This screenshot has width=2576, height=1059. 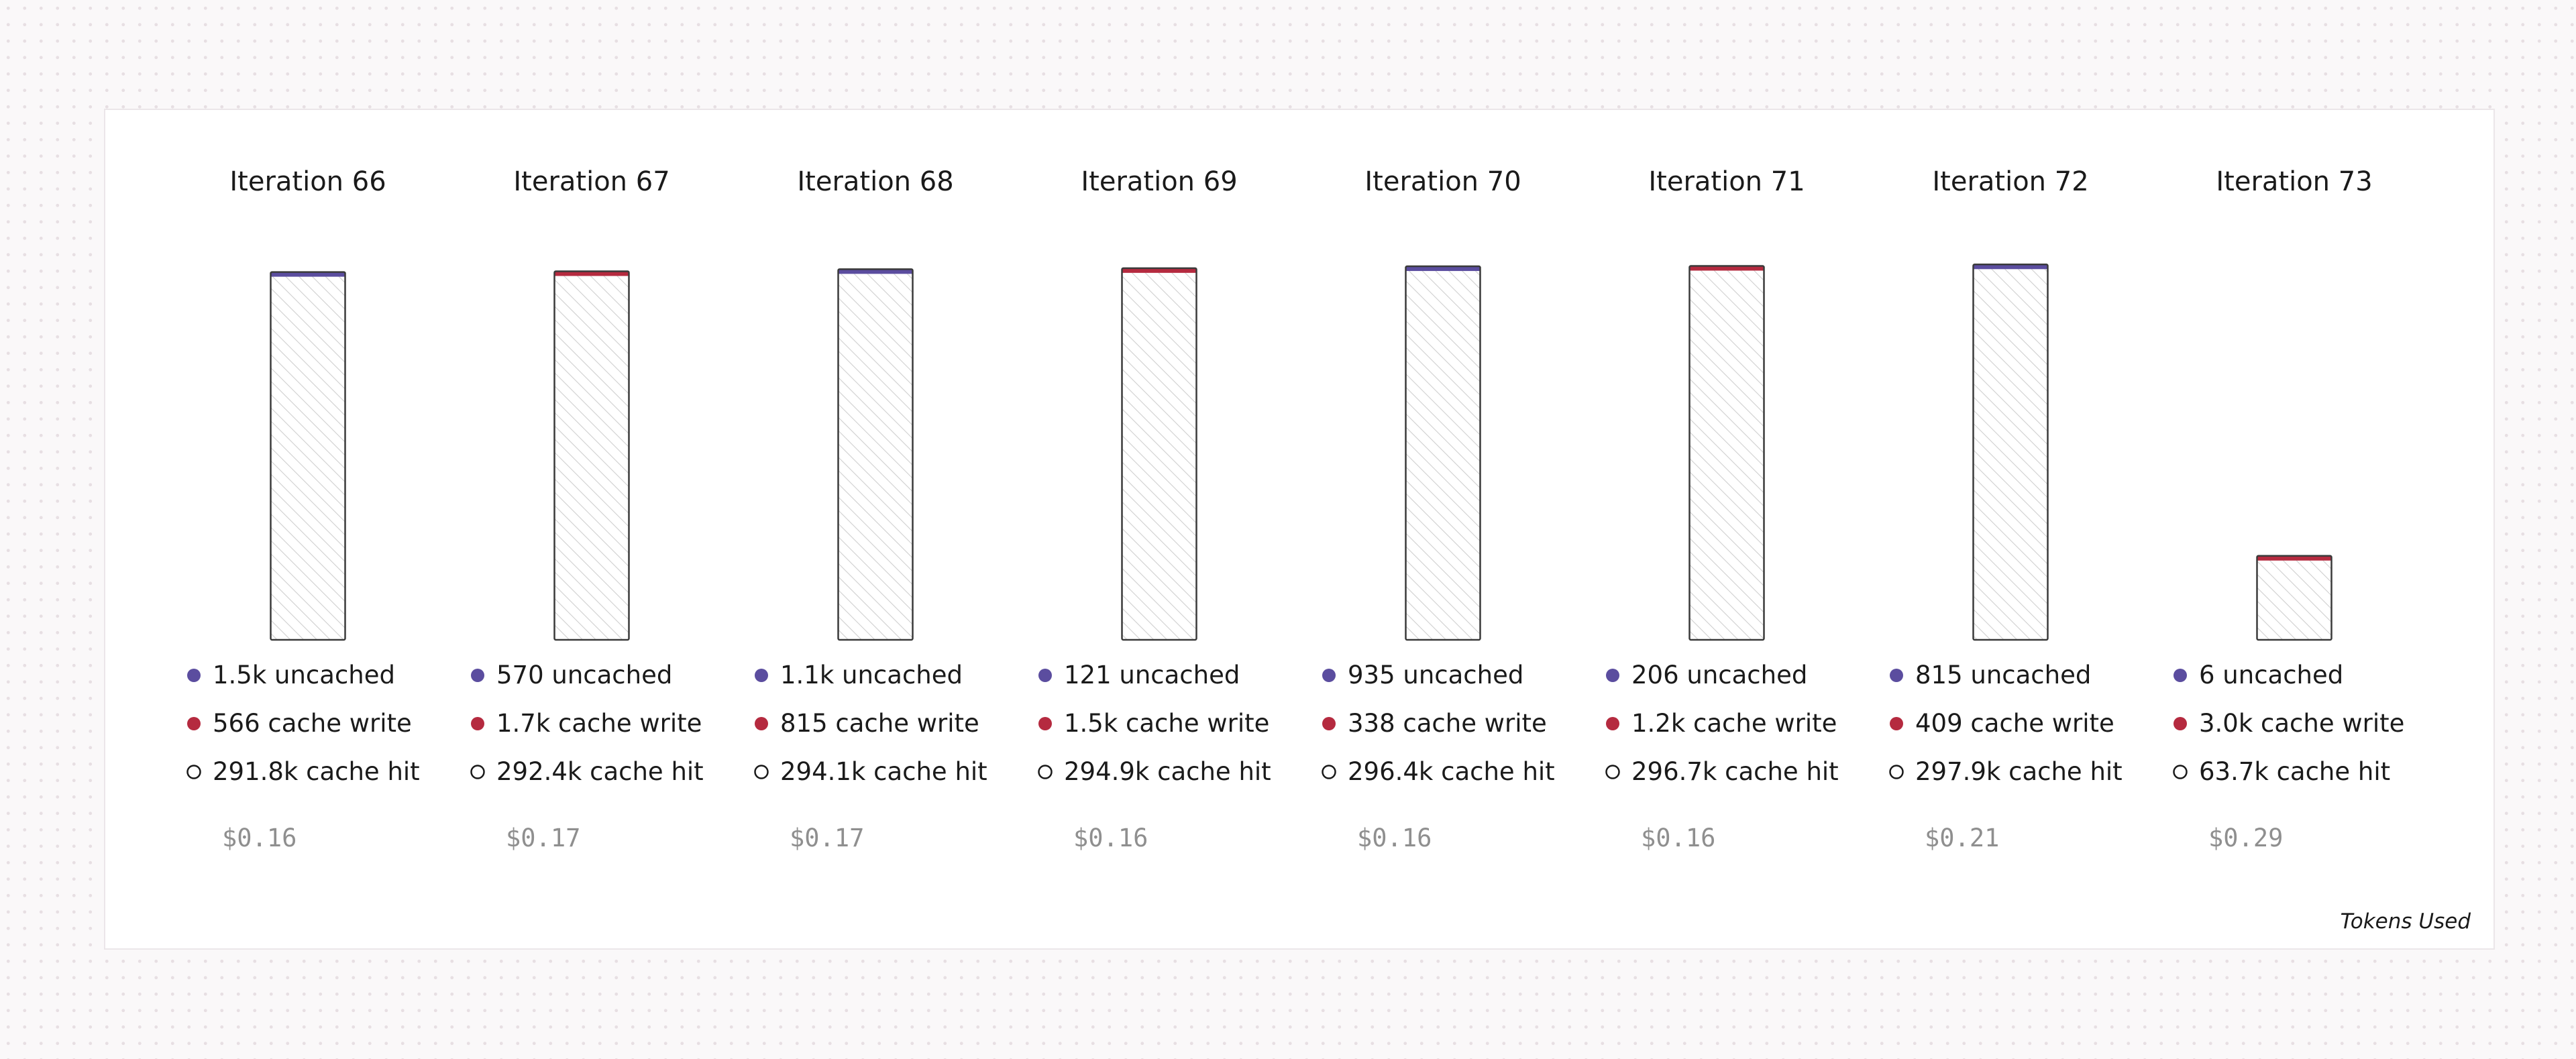 What do you see at coordinates (2014, 723) in the screenshot?
I see `legend-cache-write: 409 cache write` at bounding box center [2014, 723].